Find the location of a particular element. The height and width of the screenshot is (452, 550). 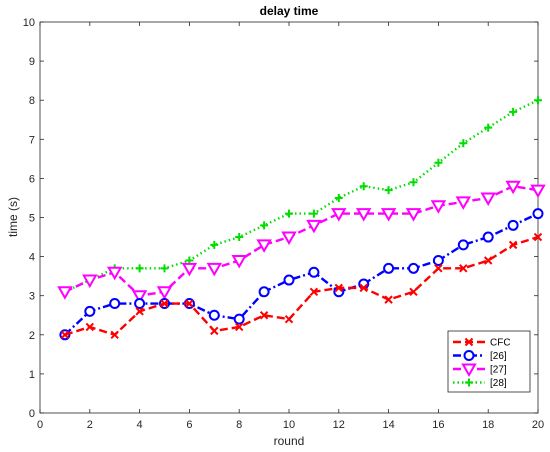

x-tick-label: 0 is located at coordinates (40, 425).